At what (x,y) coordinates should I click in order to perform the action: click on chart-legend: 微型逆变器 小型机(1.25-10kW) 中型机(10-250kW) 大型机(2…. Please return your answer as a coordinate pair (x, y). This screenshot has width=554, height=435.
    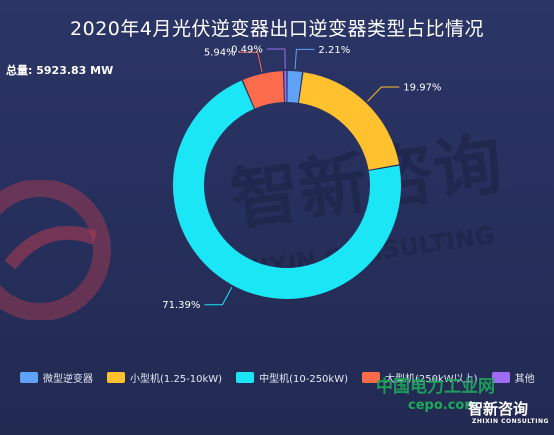
    Looking at the image, I should click on (280, 377).